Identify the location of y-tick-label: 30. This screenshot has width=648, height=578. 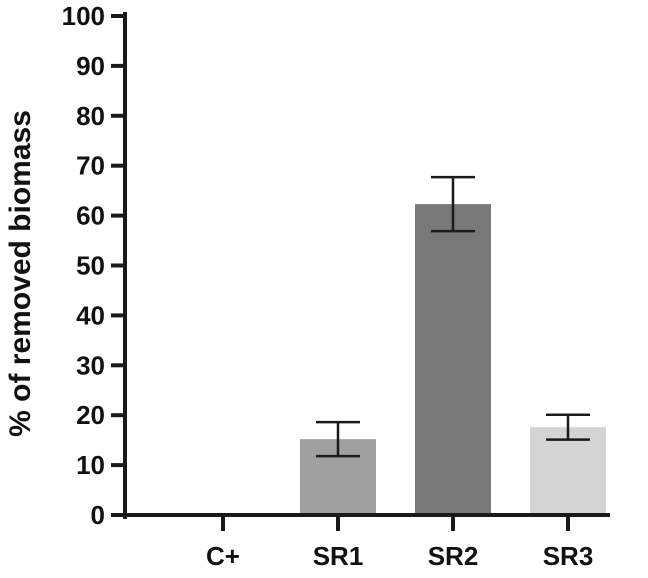
(90, 365).